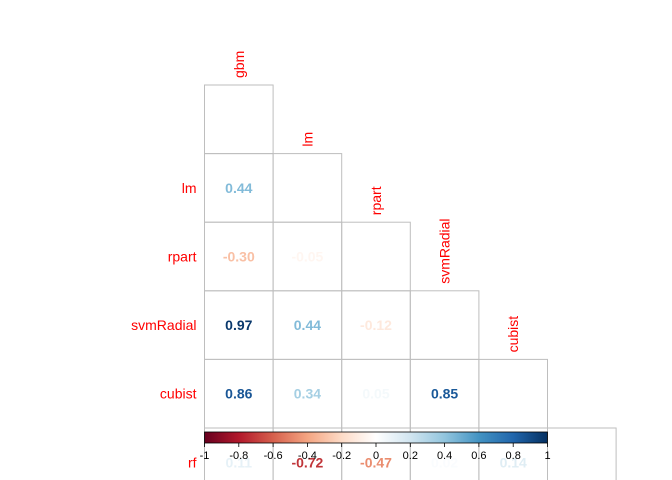  What do you see at coordinates (375, 446) in the screenshot?
I see `color-legend: -1 -0.8 -0.6 -0.4 -0.2 0 0.2 0.4 0.6 0.8 1` at bounding box center [375, 446].